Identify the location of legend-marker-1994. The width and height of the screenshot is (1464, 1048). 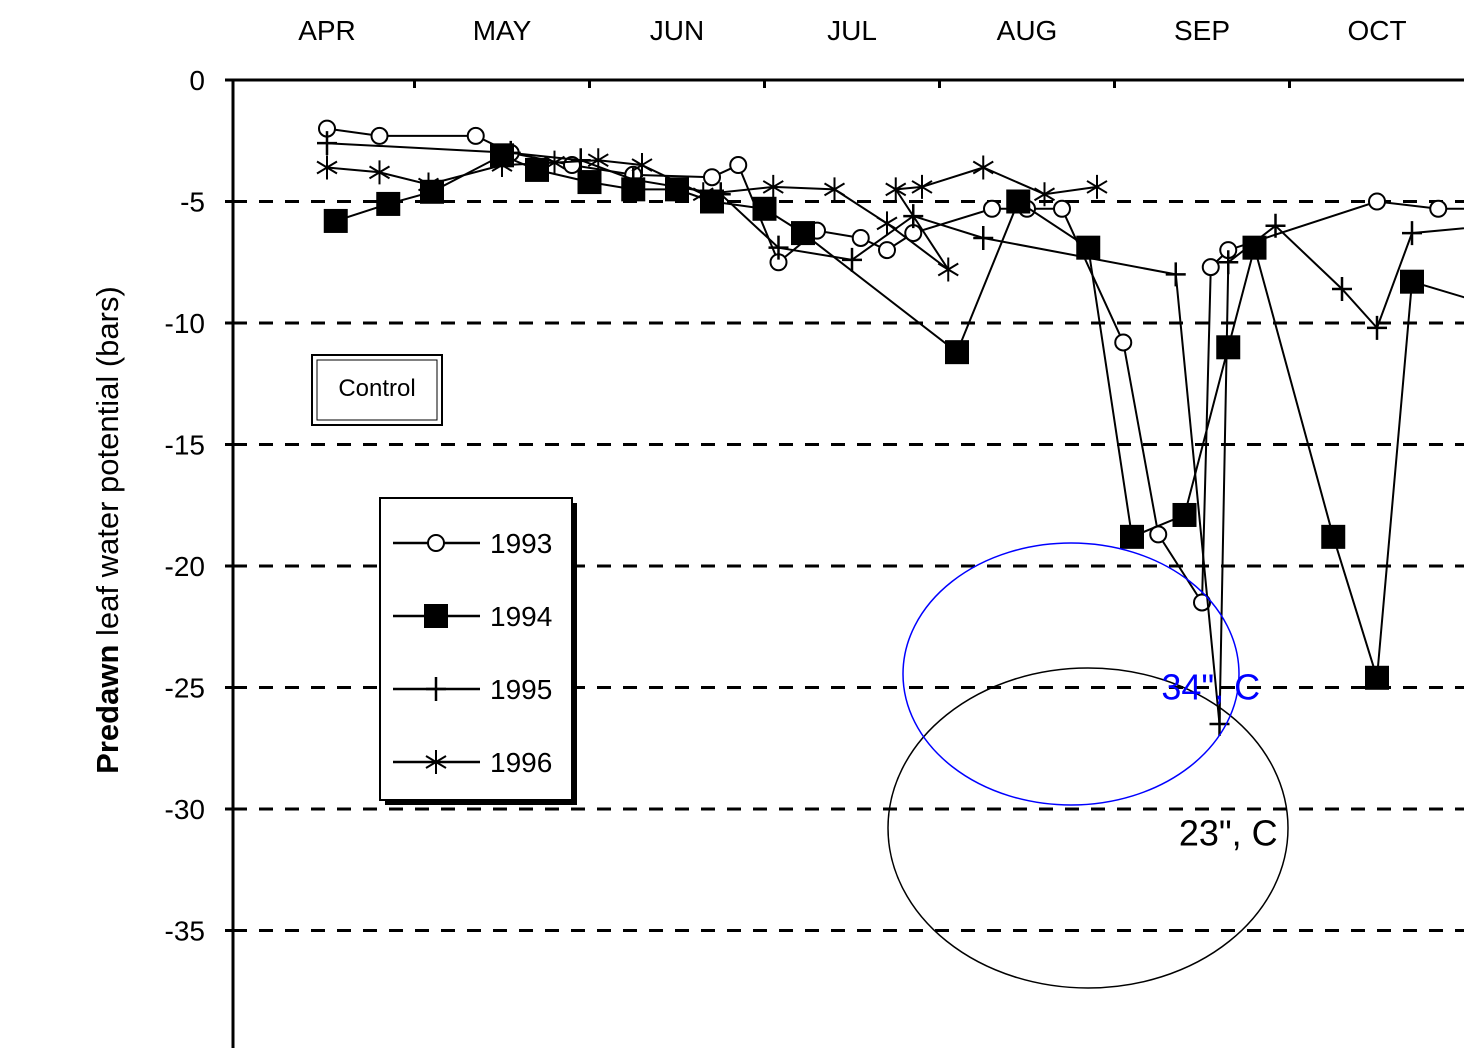
(436, 616).